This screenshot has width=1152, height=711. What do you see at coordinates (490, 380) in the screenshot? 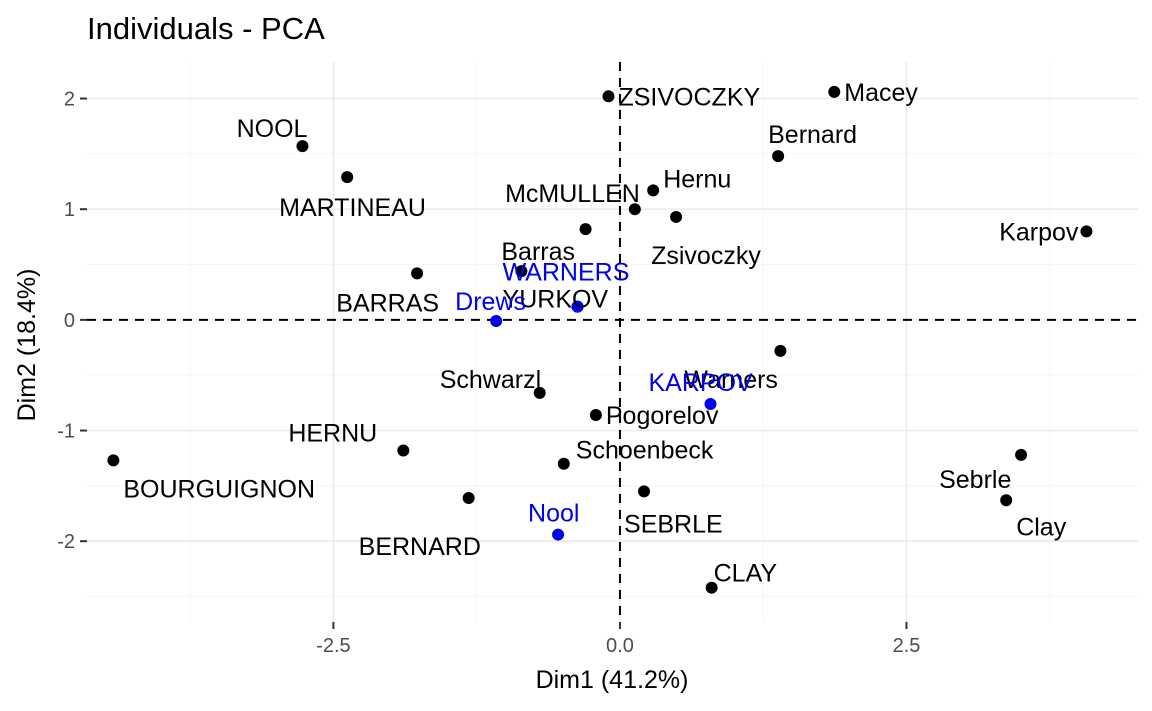
I see `point-label: Schwarzl` at bounding box center [490, 380].